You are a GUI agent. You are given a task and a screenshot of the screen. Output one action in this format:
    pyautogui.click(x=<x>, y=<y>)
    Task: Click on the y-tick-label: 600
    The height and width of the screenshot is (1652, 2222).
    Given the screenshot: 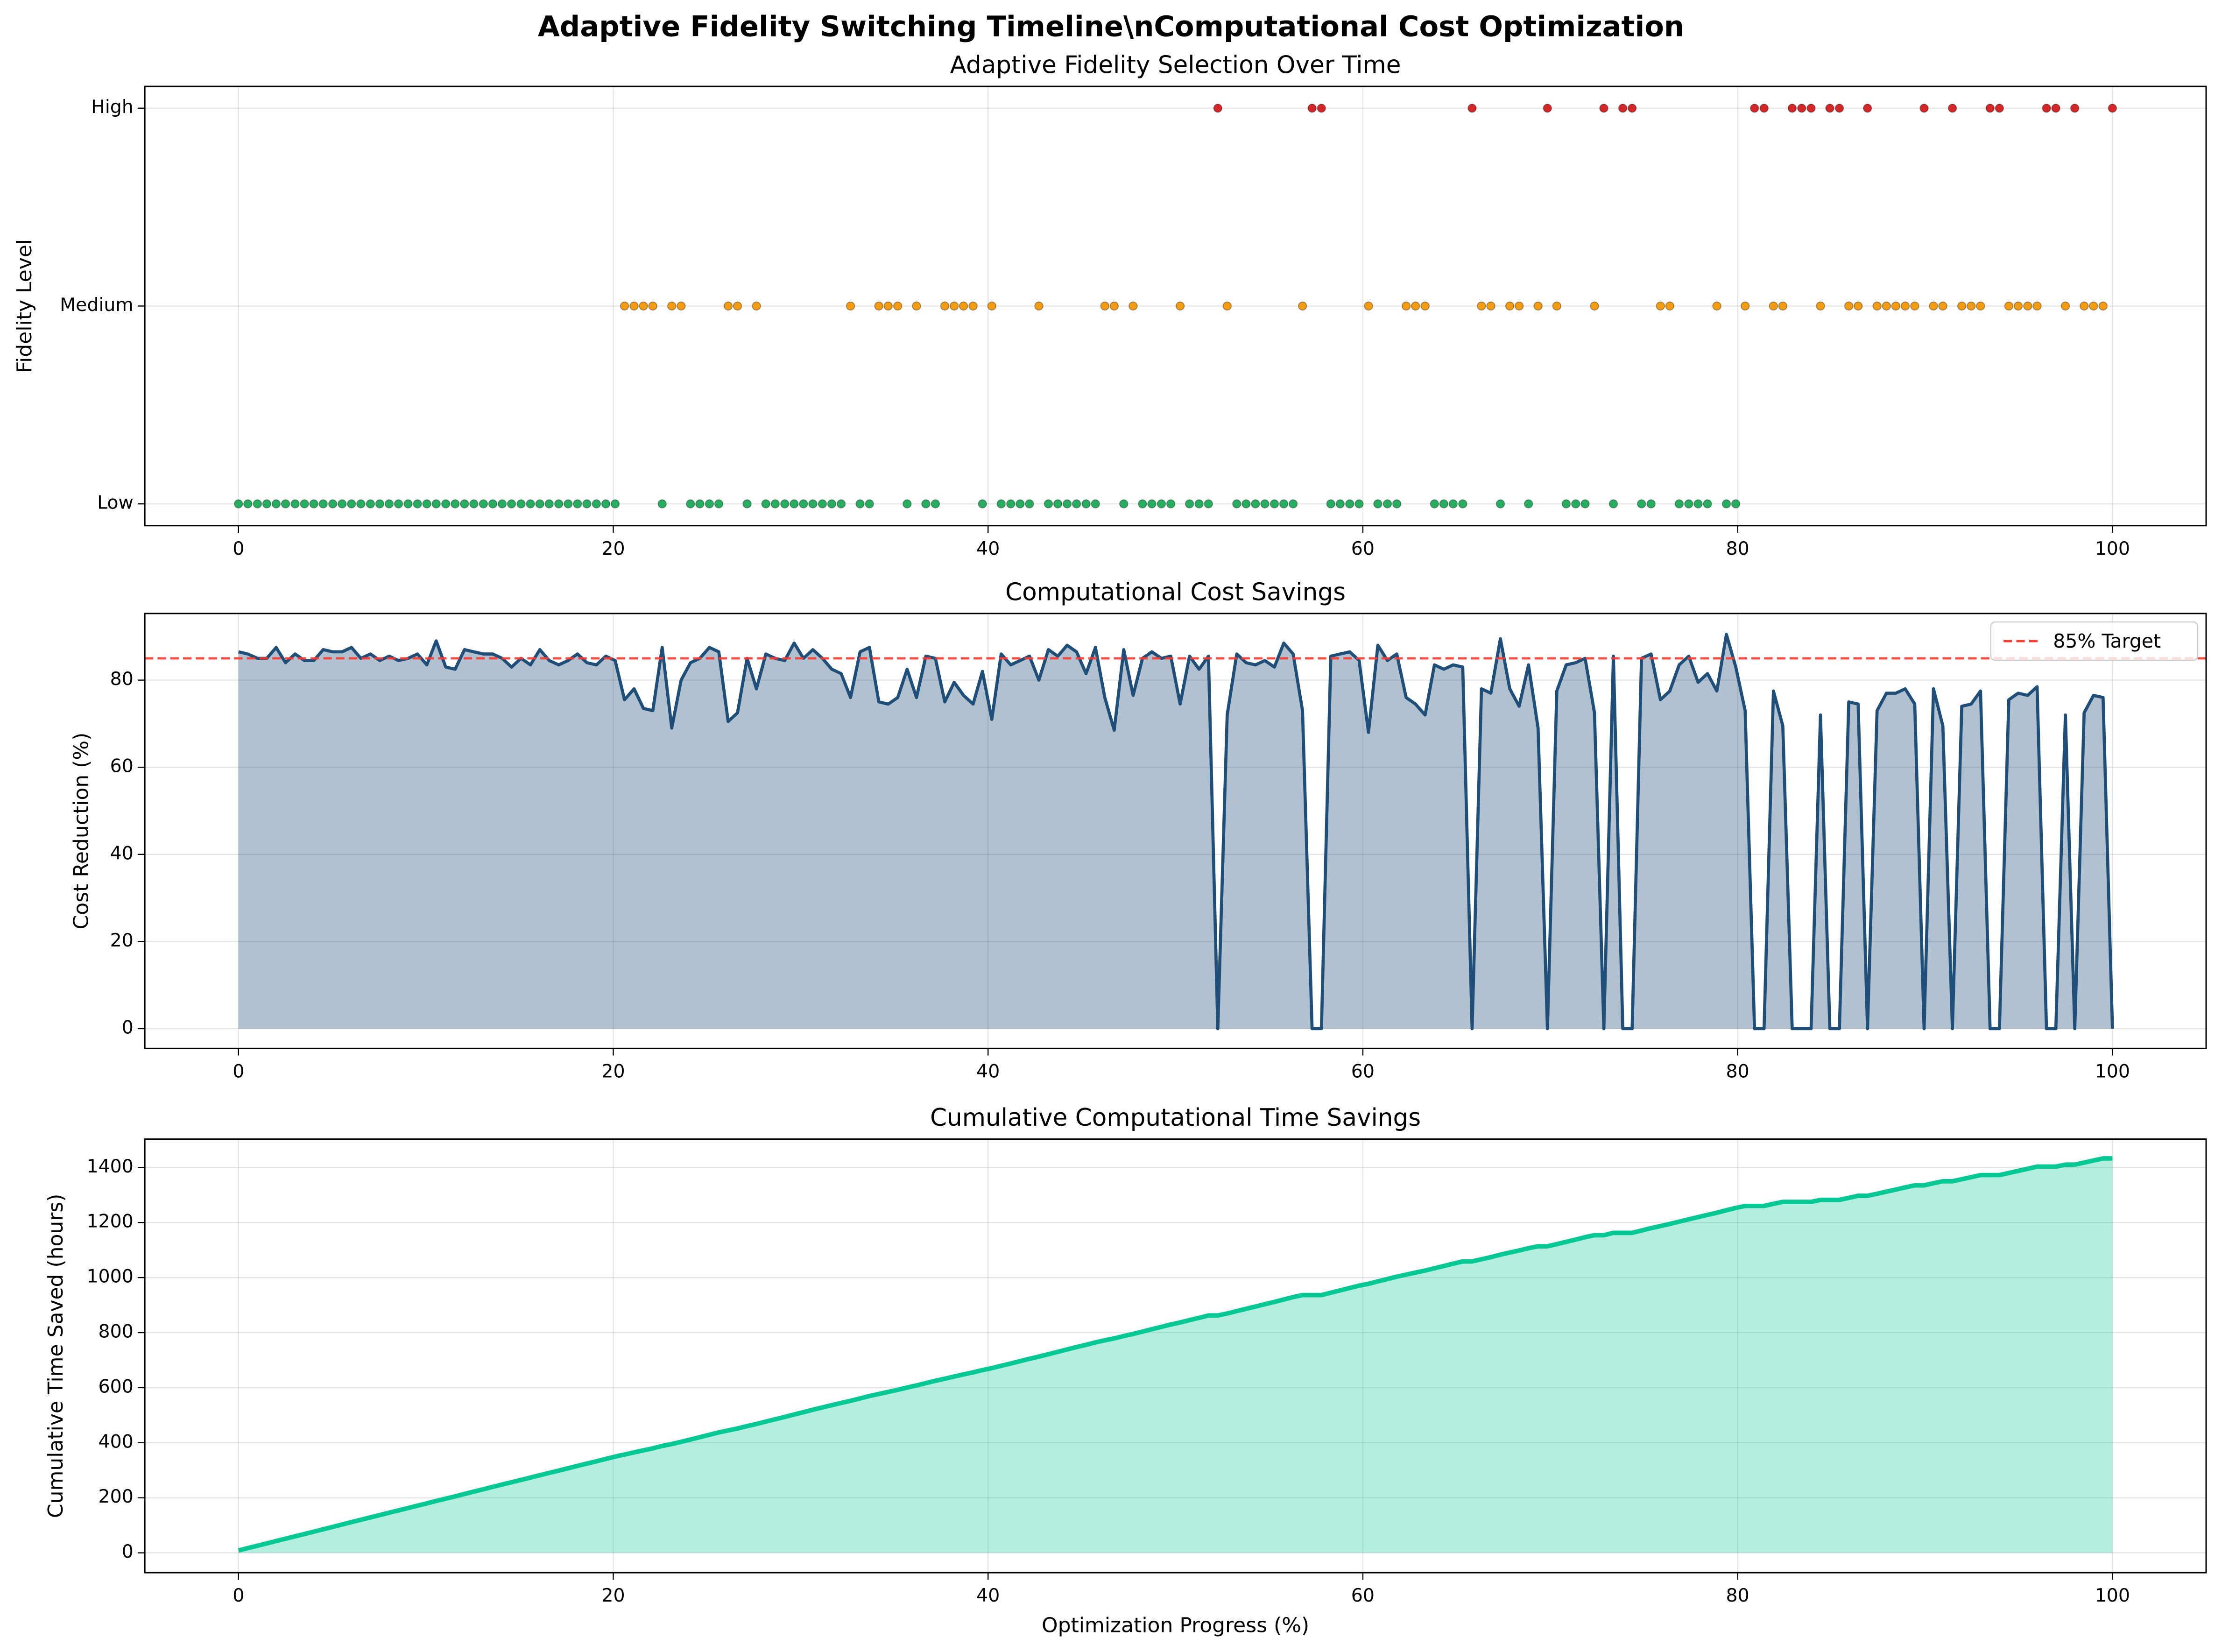 What is the action you would take?
    pyautogui.click(x=116, y=1386)
    